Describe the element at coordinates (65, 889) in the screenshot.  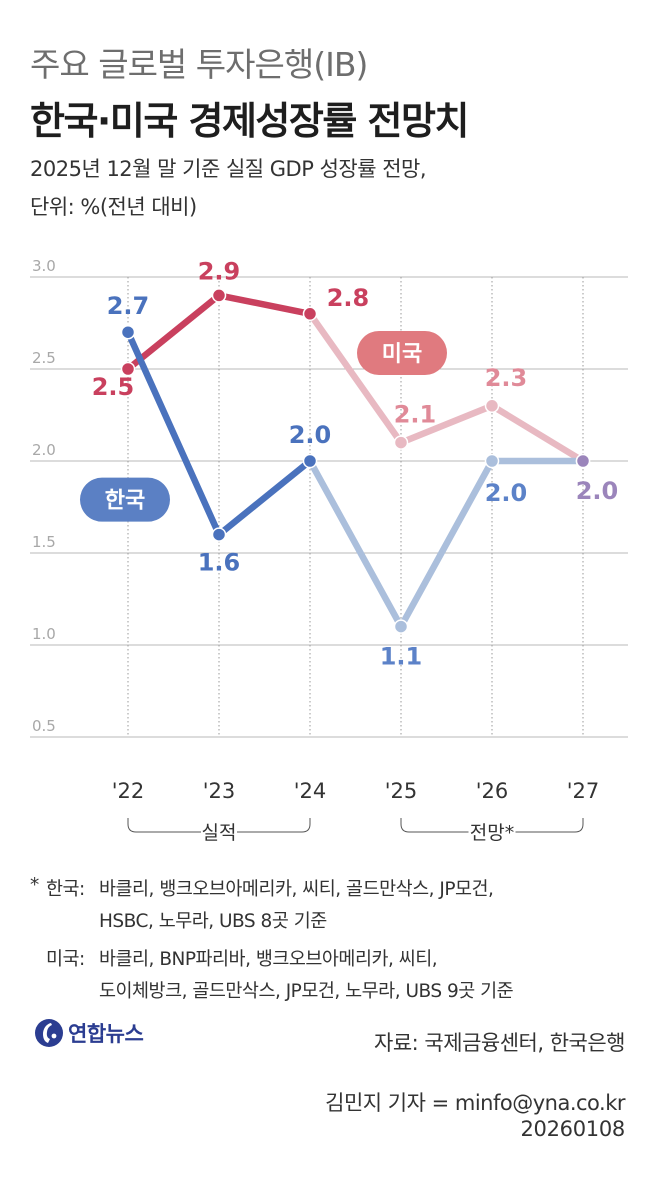
I see `footnote-korea-label: 한국:` at that location.